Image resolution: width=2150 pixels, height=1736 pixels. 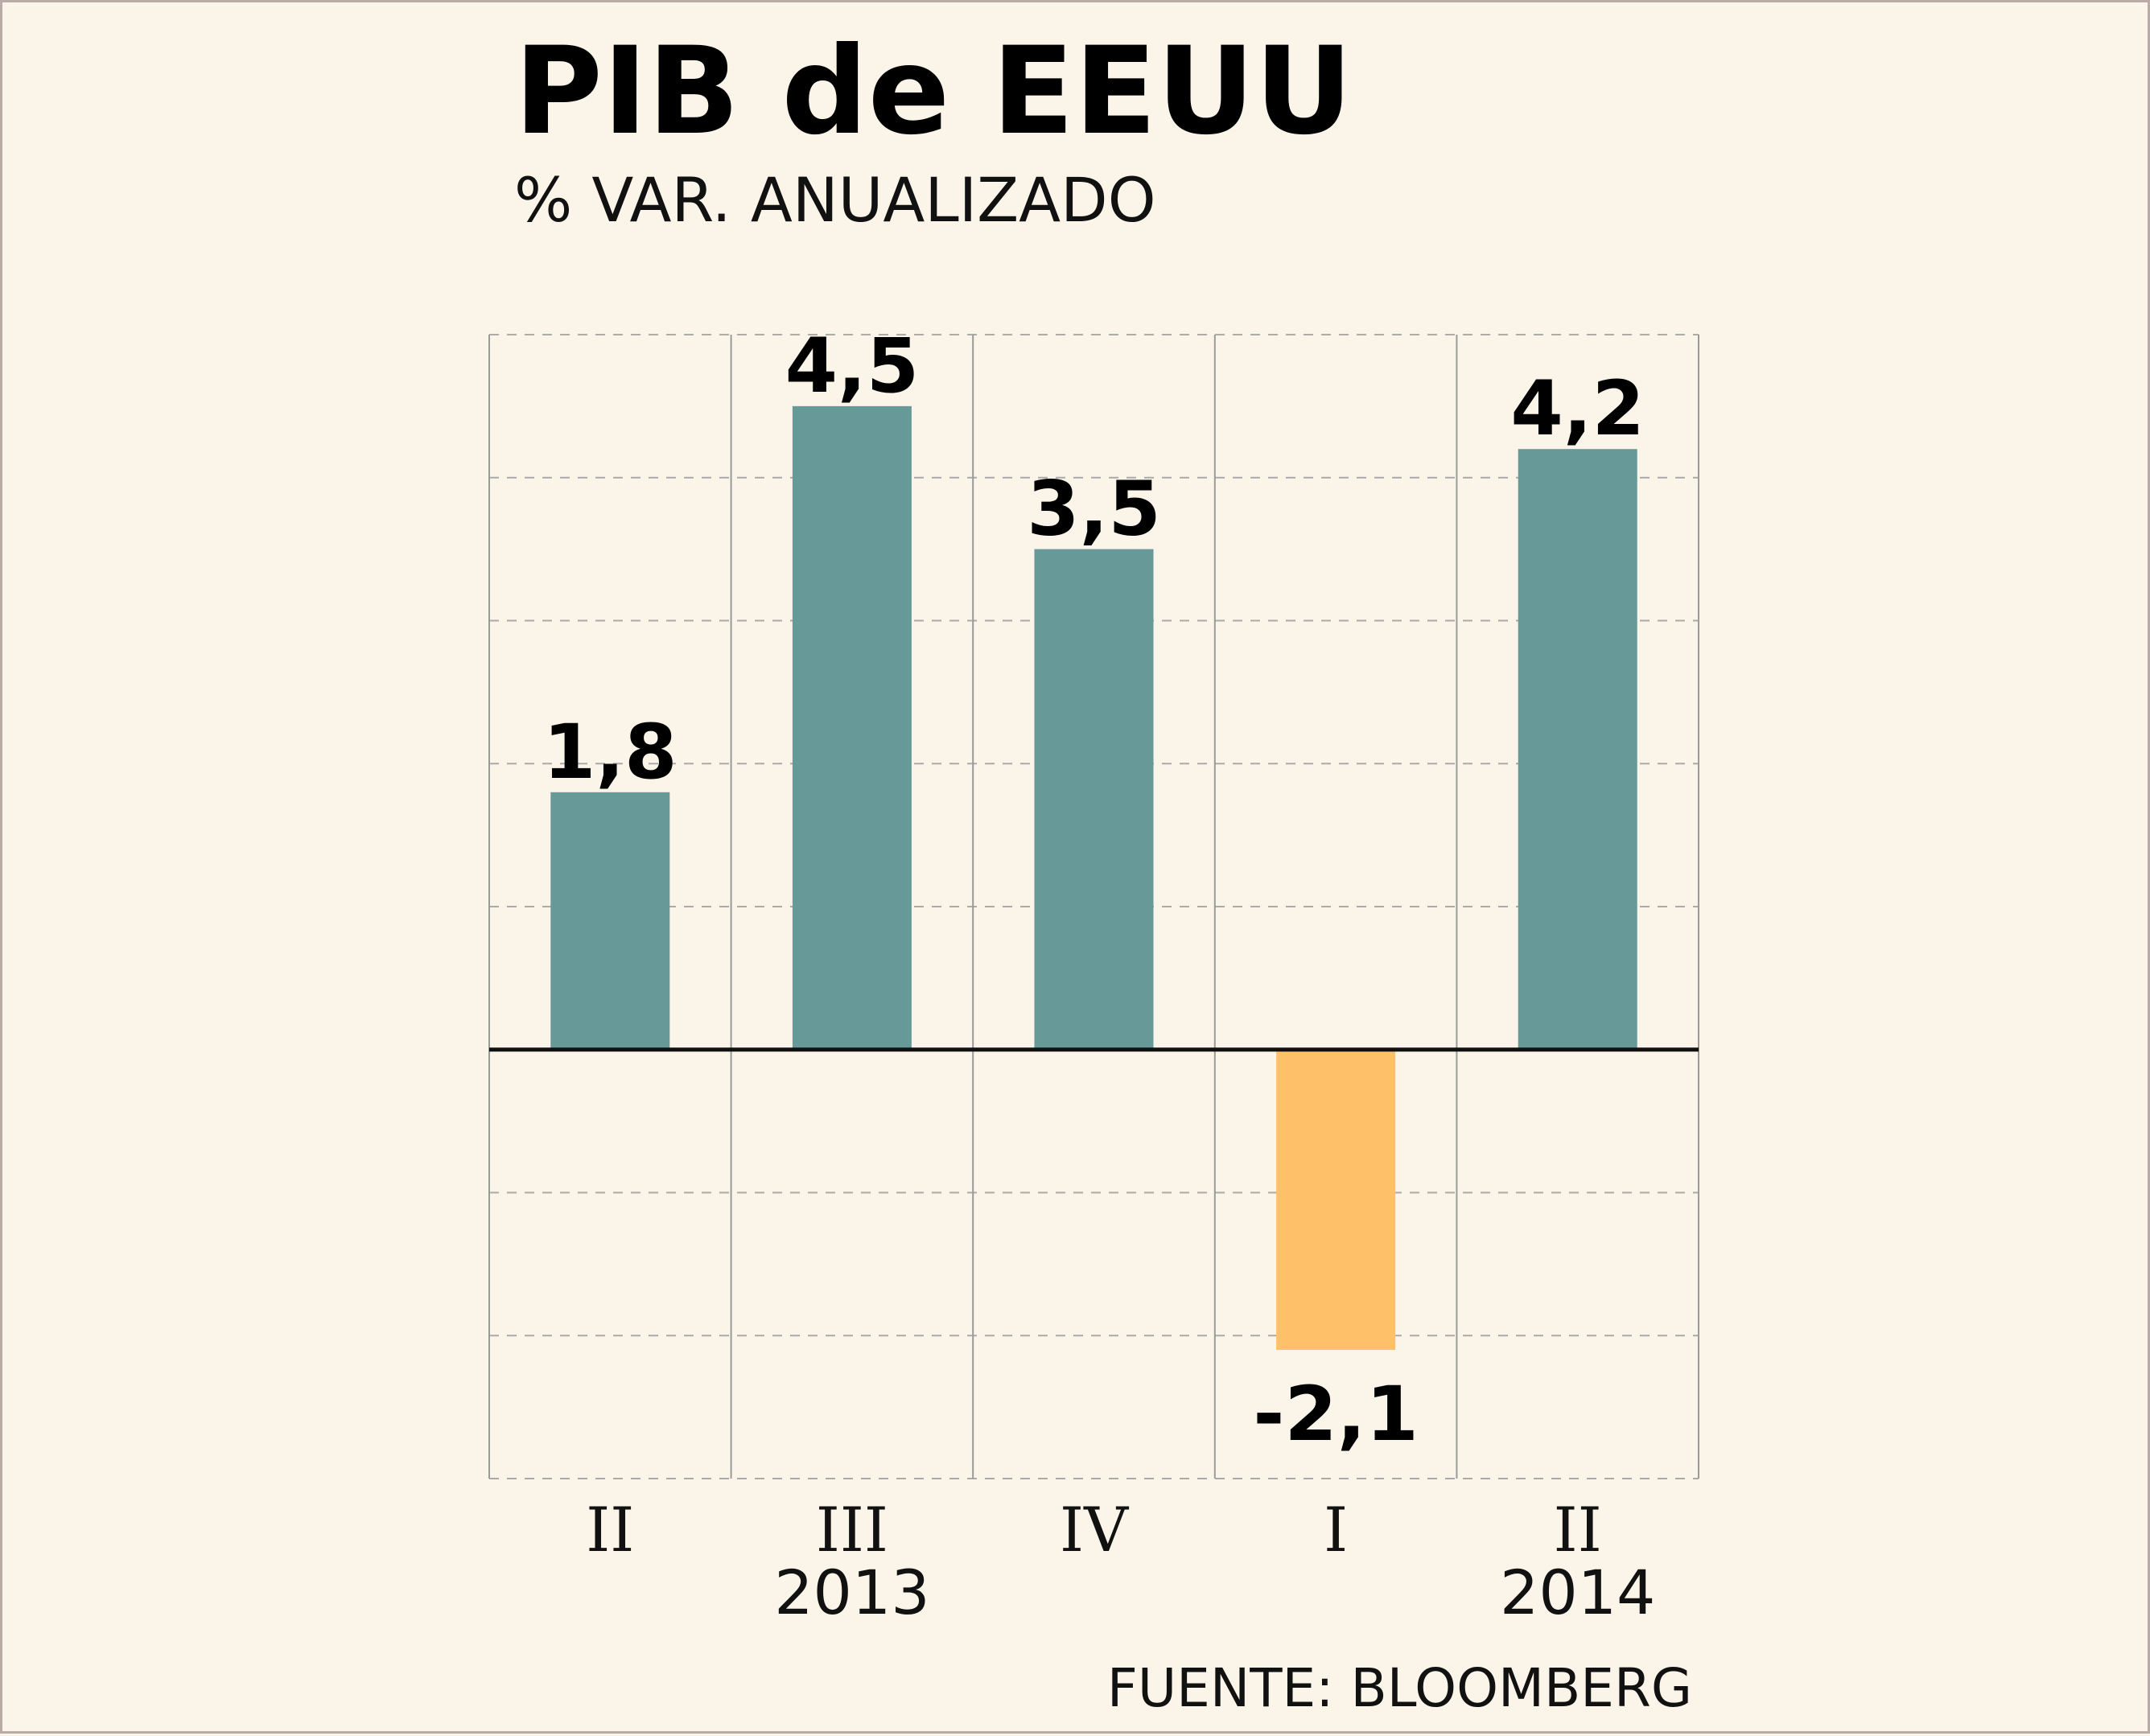 I want to click on x-tick-label: I, so click(x=1336, y=1529).